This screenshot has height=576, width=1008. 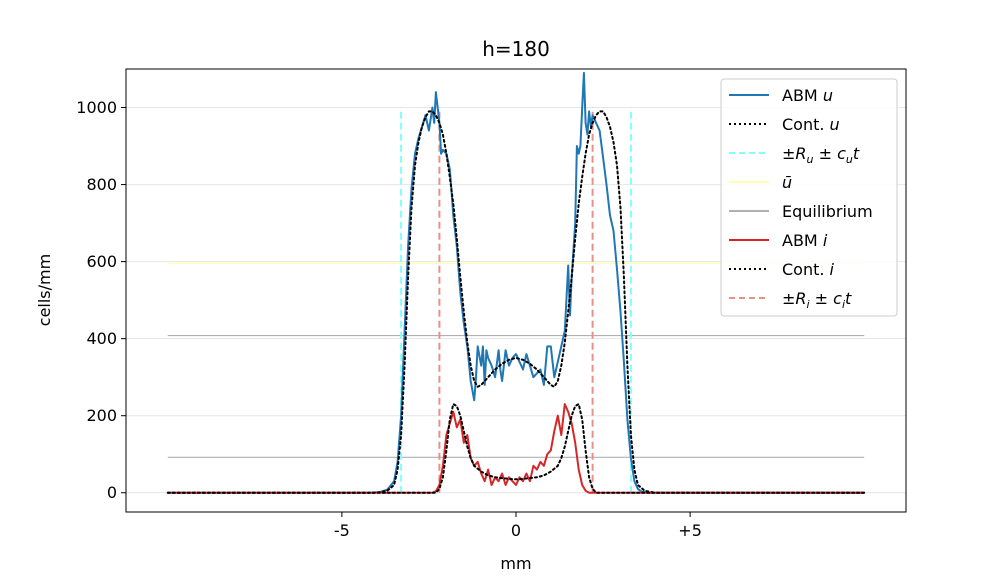 I want to click on legend-label-abm-u: ABM u, so click(x=807, y=95).